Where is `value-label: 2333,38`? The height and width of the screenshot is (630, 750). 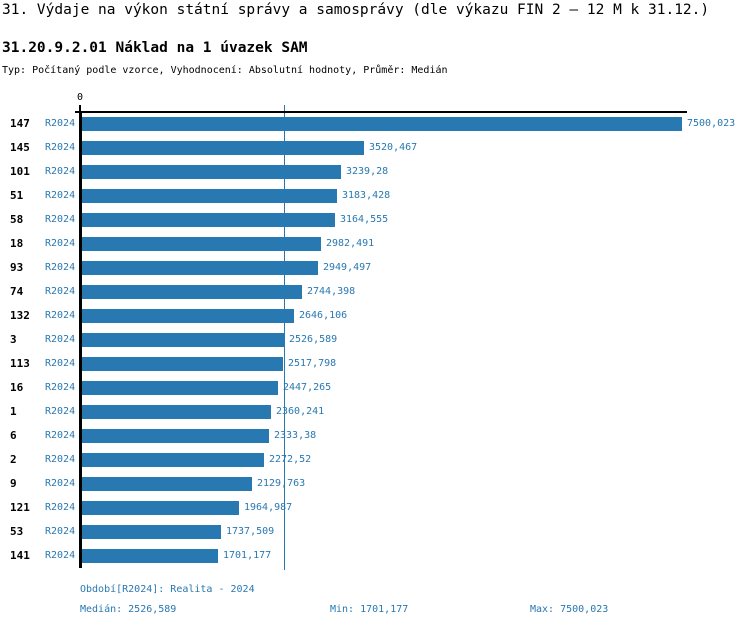 value-label: 2333,38 is located at coordinates (295, 435).